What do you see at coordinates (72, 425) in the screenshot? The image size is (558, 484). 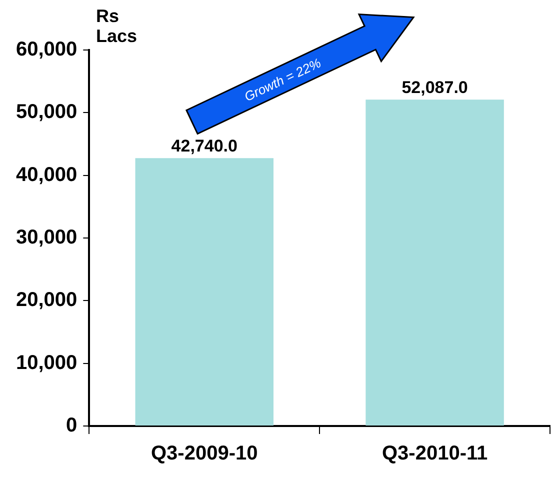 I see `y-tick-label: 0` at bounding box center [72, 425].